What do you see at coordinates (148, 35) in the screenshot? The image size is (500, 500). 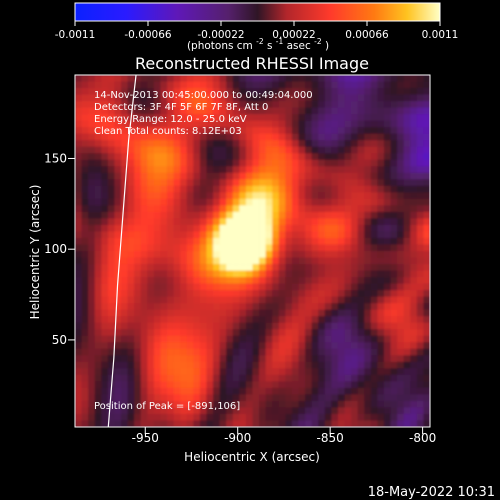 I see `colorbar-tick-label: -0.00066` at bounding box center [148, 35].